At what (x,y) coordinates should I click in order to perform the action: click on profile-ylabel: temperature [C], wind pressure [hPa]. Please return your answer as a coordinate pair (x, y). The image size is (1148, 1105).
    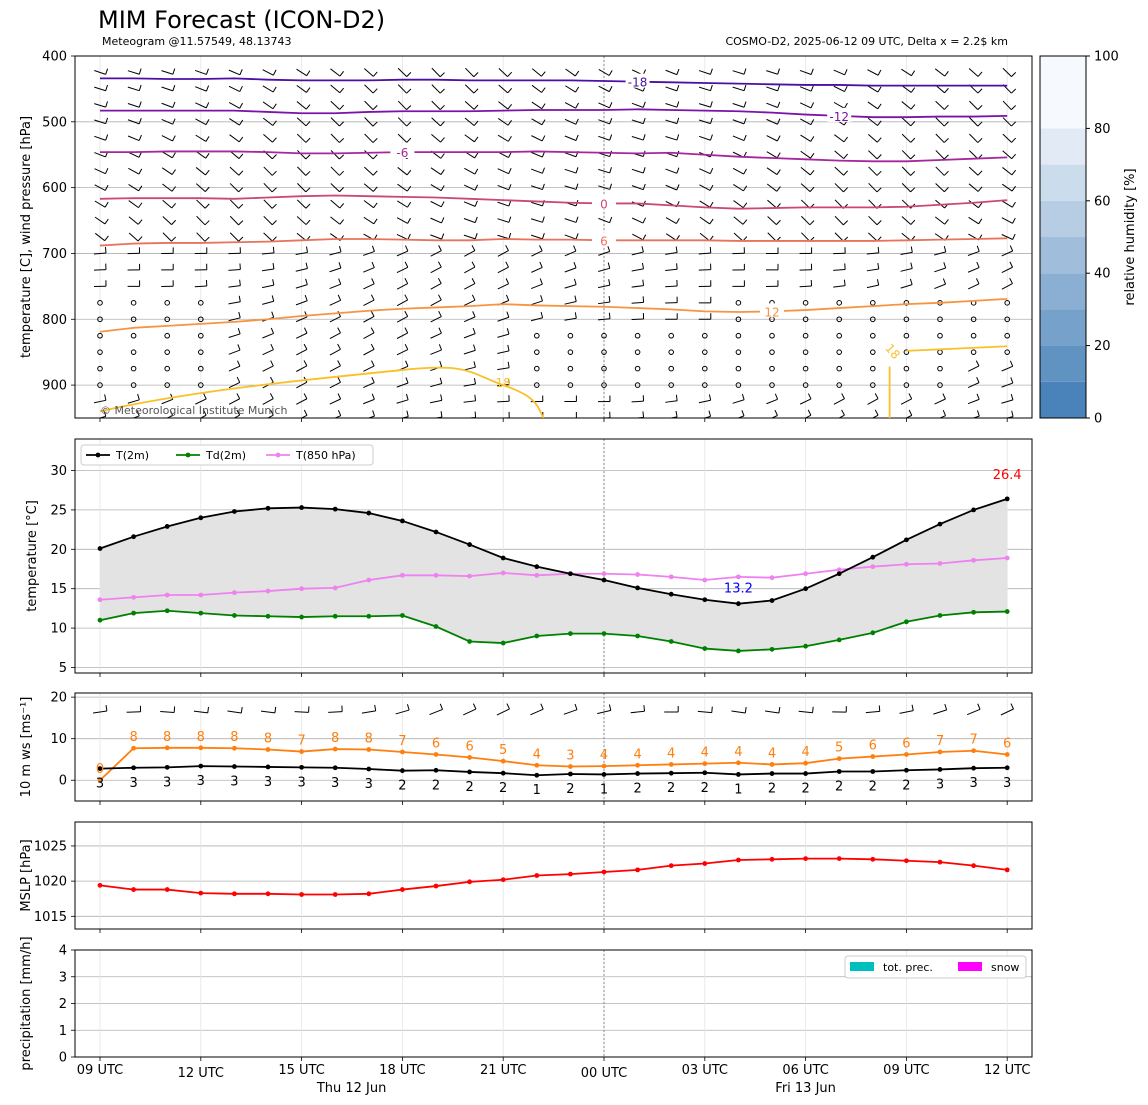
    Looking at the image, I should click on (26, 237).